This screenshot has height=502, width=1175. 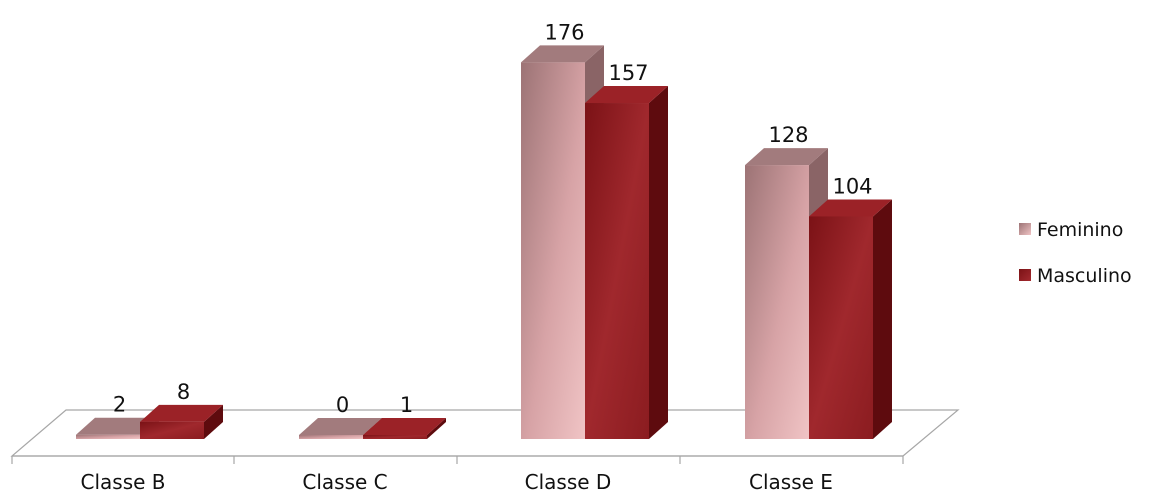 I want to click on legend: Feminino Masculino, so click(x=1075, y=253).